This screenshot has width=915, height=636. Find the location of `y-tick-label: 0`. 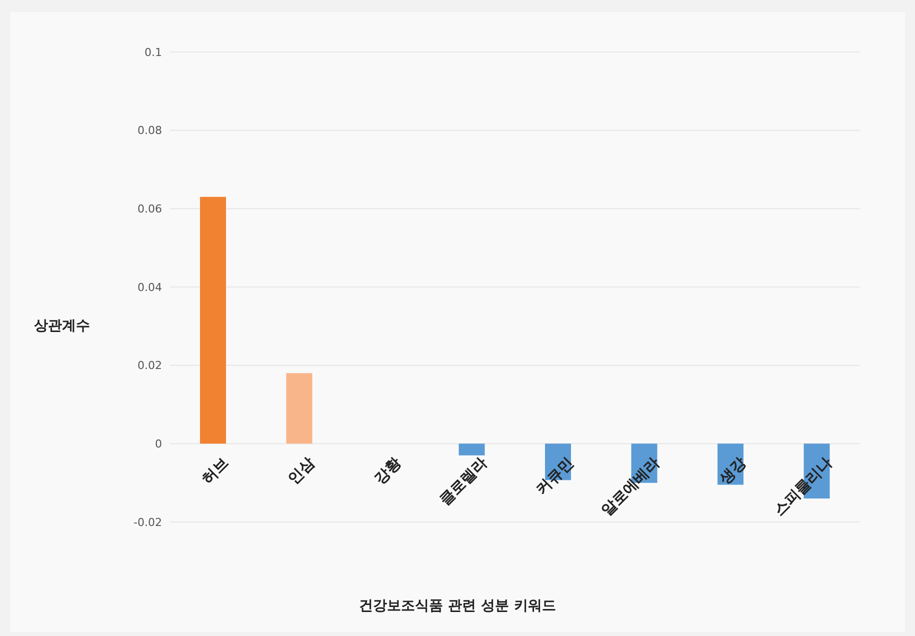

y-tick-label: 0 is located at coordinates (158, 444).